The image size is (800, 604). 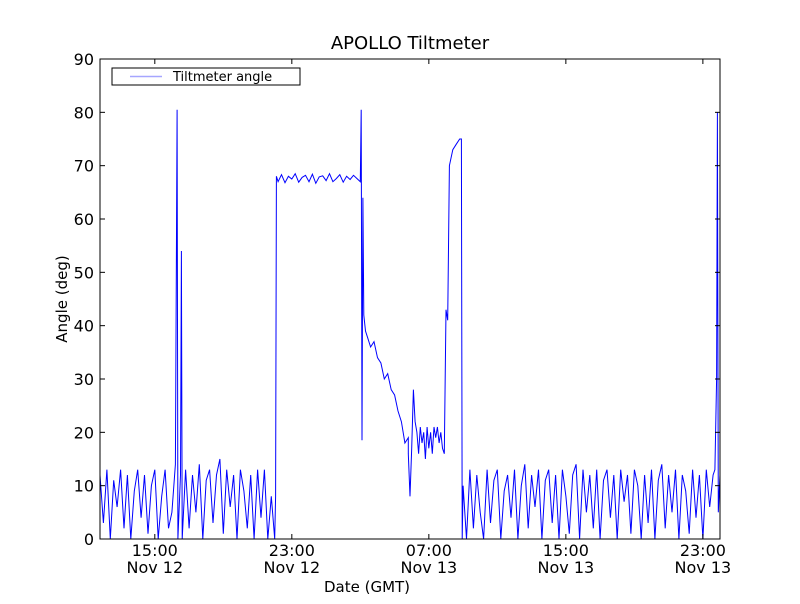 I want to click on y-tick-label: 80, so click(x=84, y=112).